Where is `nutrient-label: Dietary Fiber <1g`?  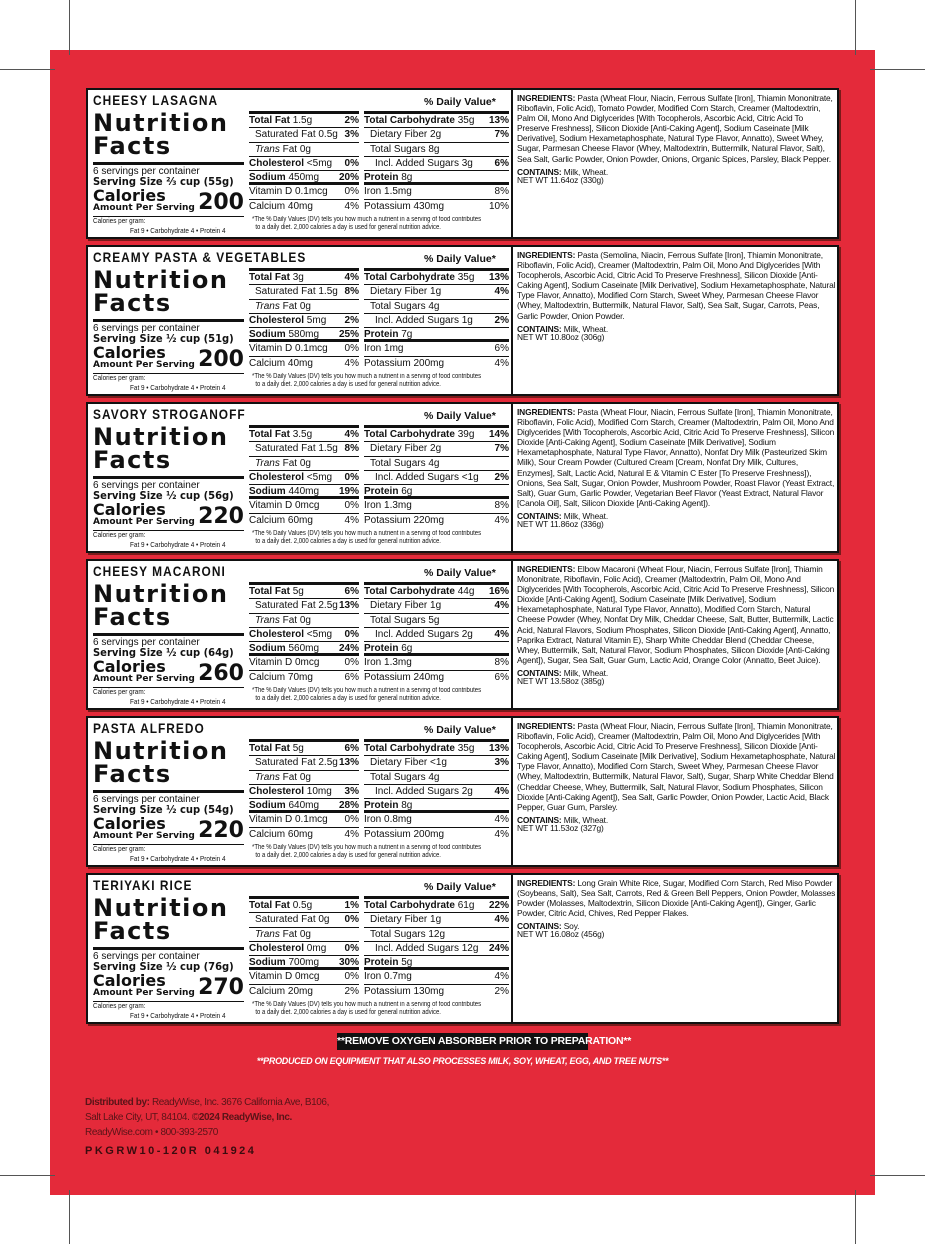
nutrient-label: Dietary Fiber <1g is located at coordinates (405, 762).